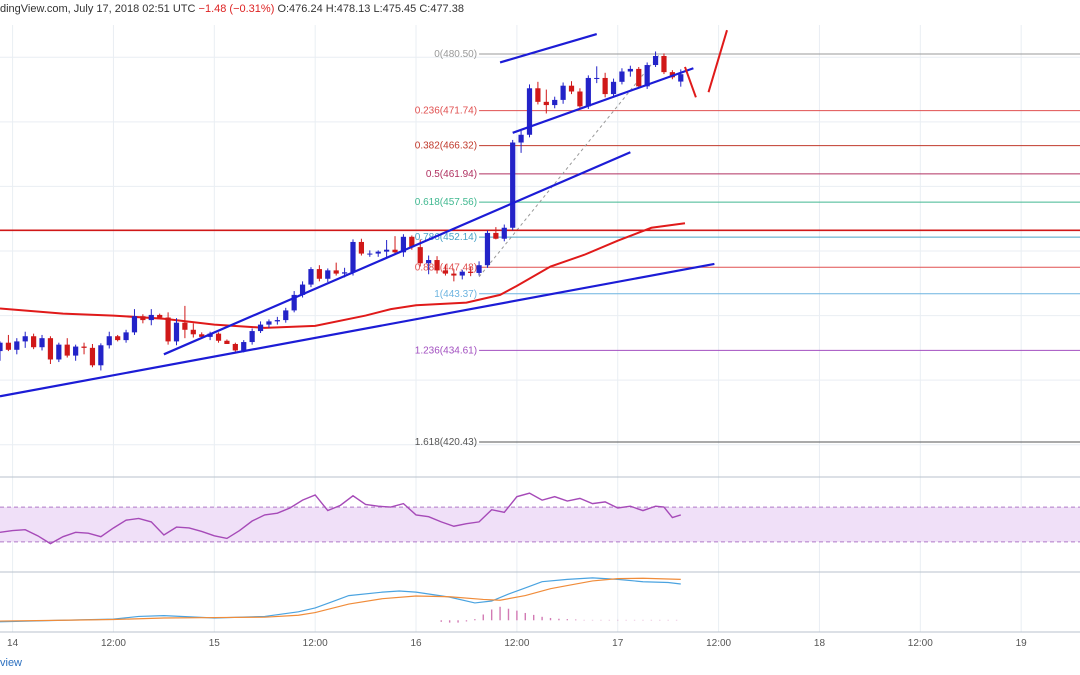  What do you see at coordinates (13, 643) in the screenshot?
I see `x-tick-label: 14` at bounding box center [13, 643].